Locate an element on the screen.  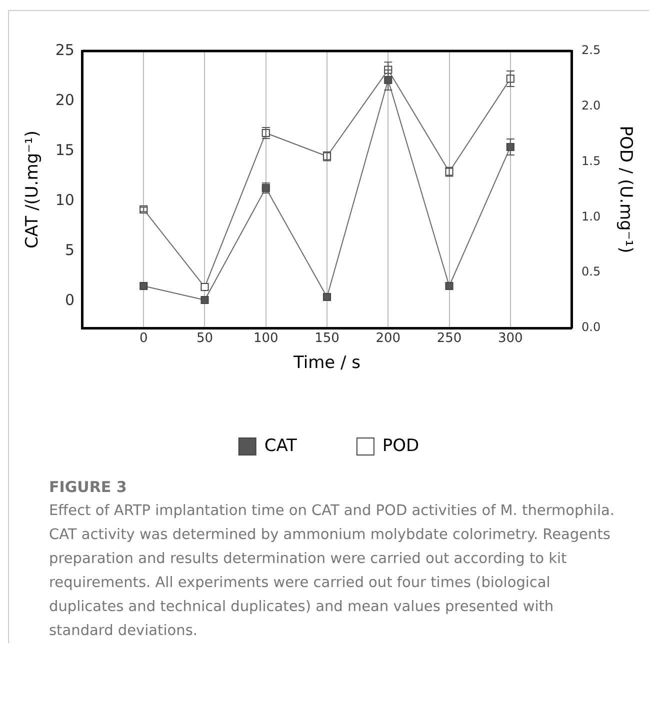
y2-tick-label: 2.0 is located at coordinates (591, 105).